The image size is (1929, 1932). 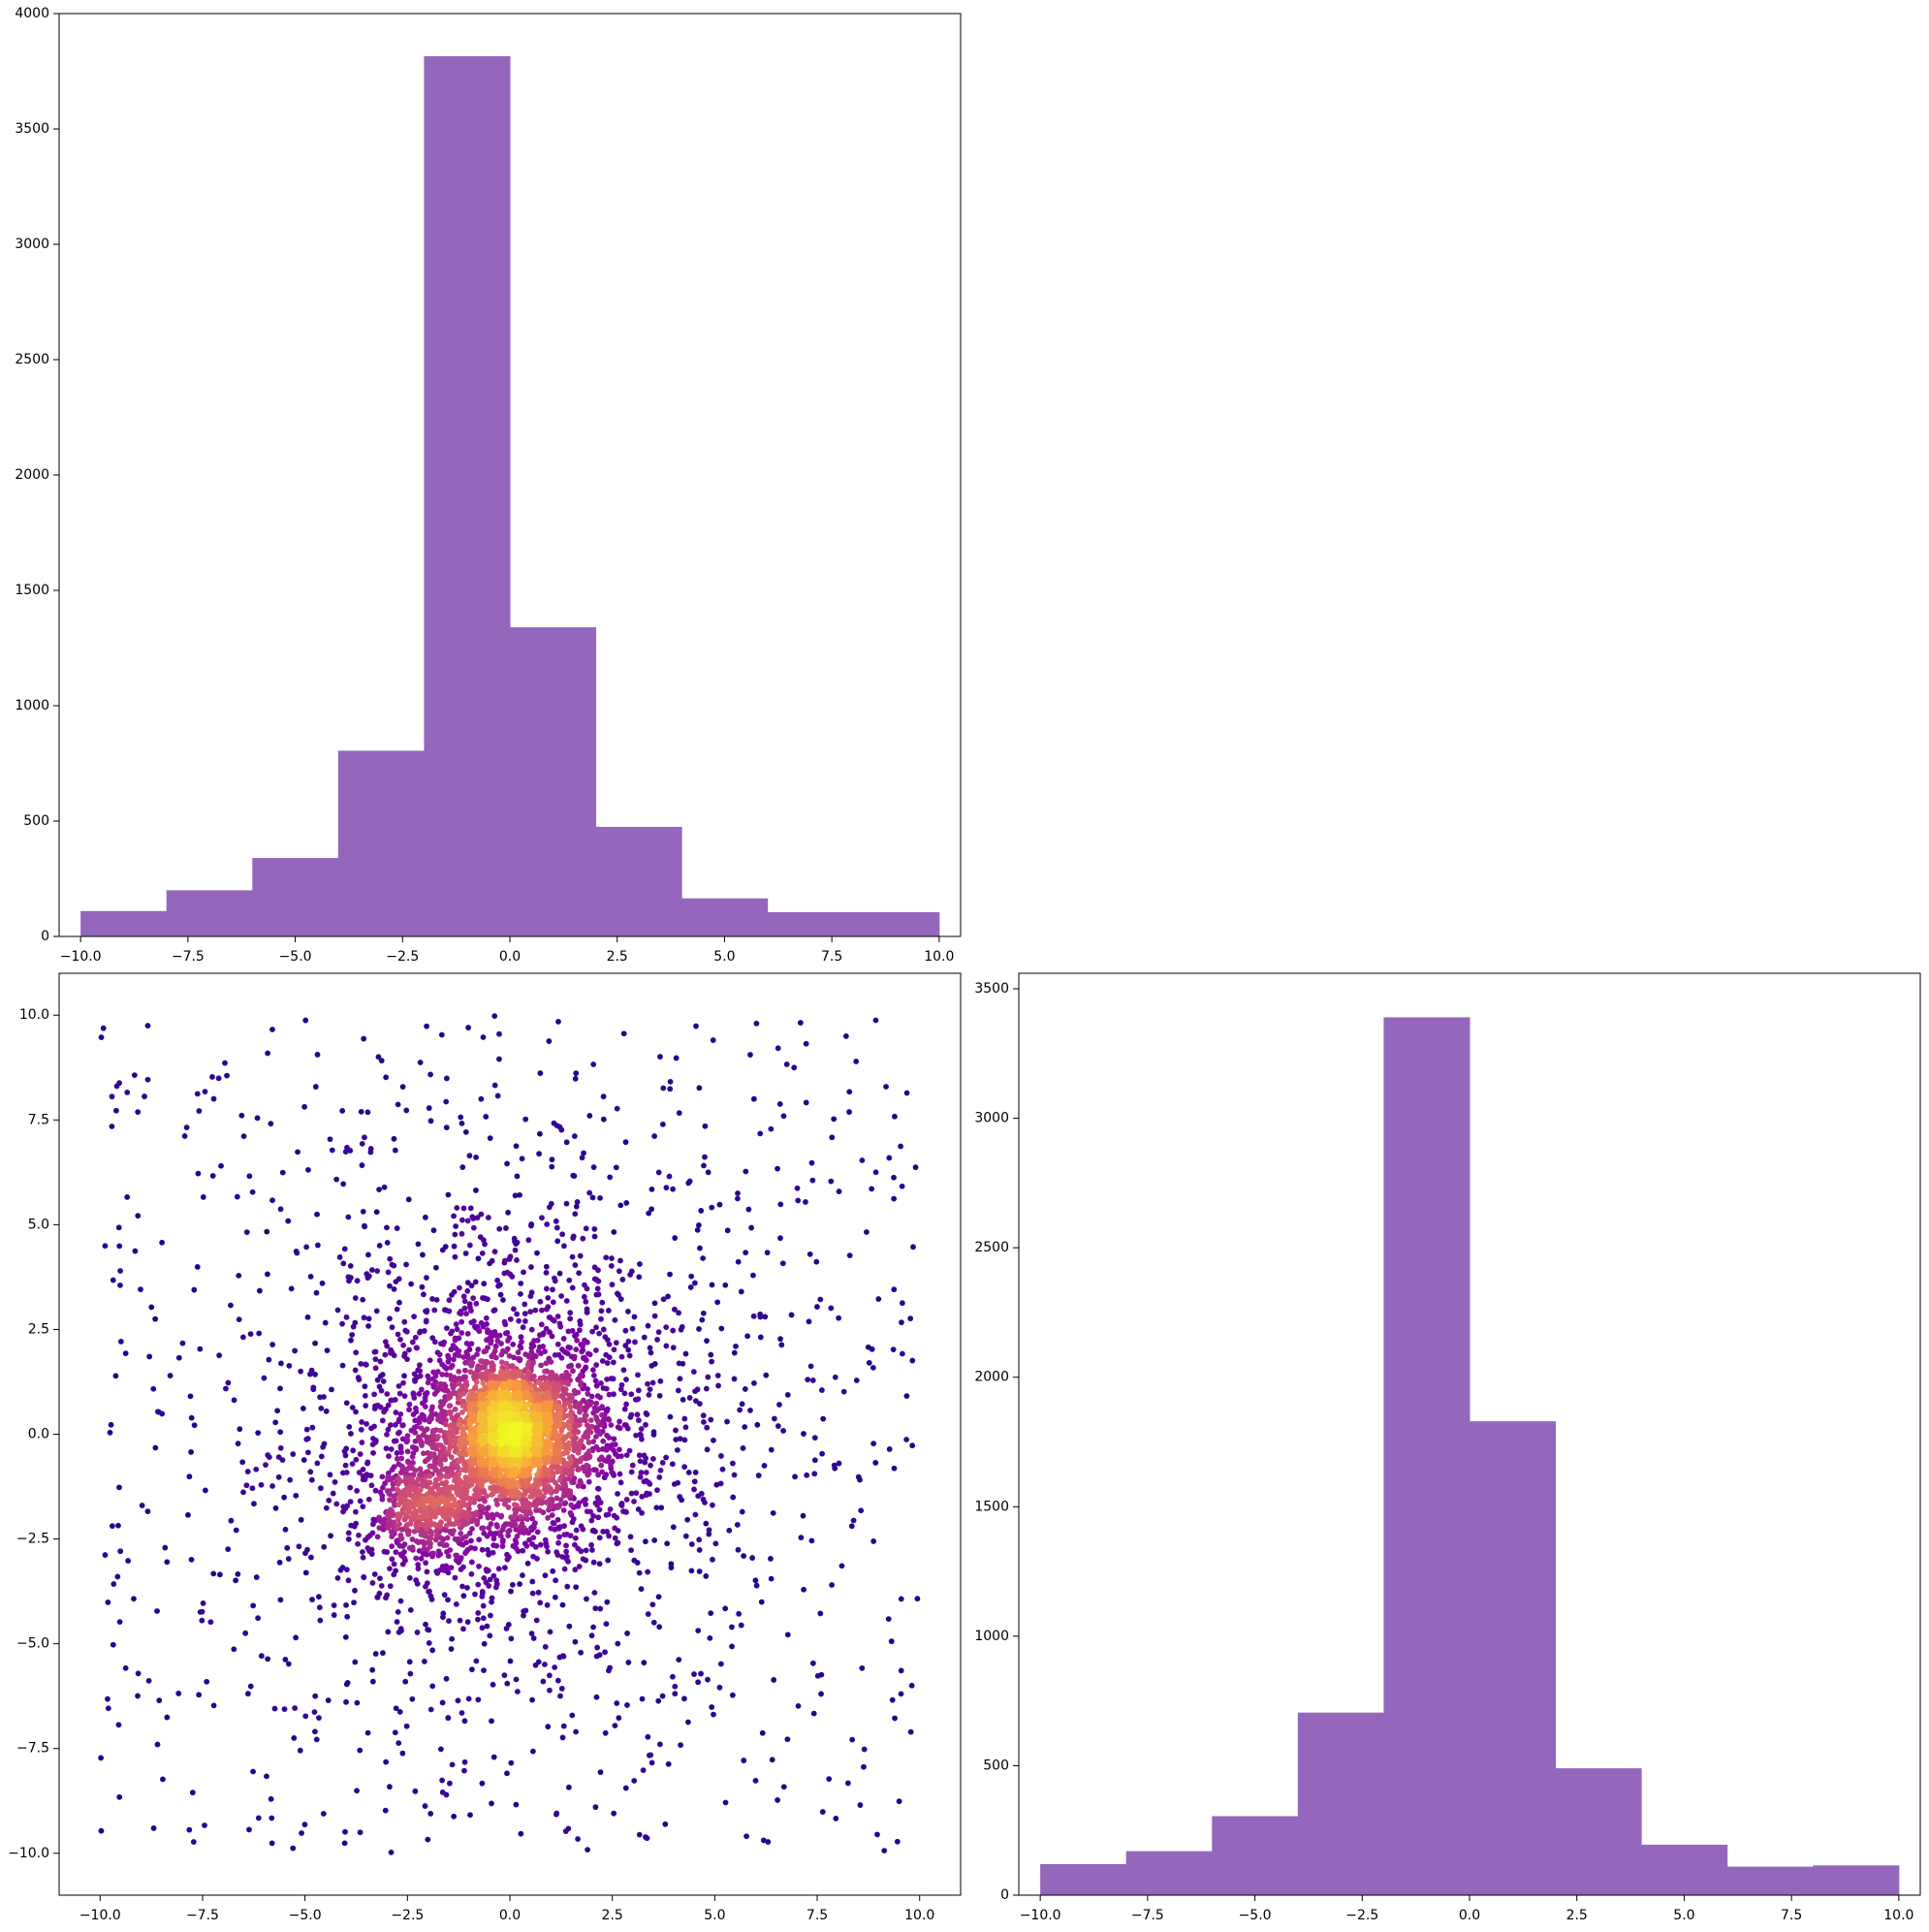 I want to click on tl-hist-xtick-label: 0.0, so click(x=510, y=957).